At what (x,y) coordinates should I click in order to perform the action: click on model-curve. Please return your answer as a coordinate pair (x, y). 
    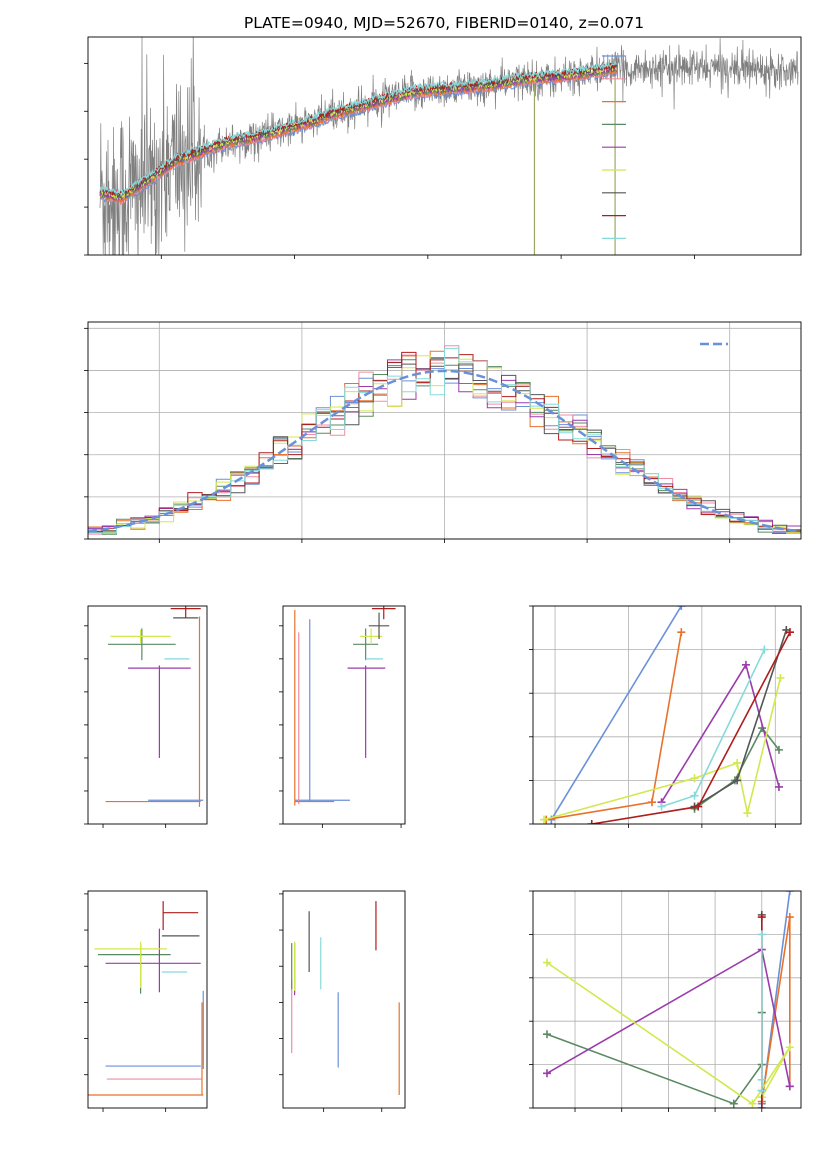
    Looking at the image, I should click on (358, 128).